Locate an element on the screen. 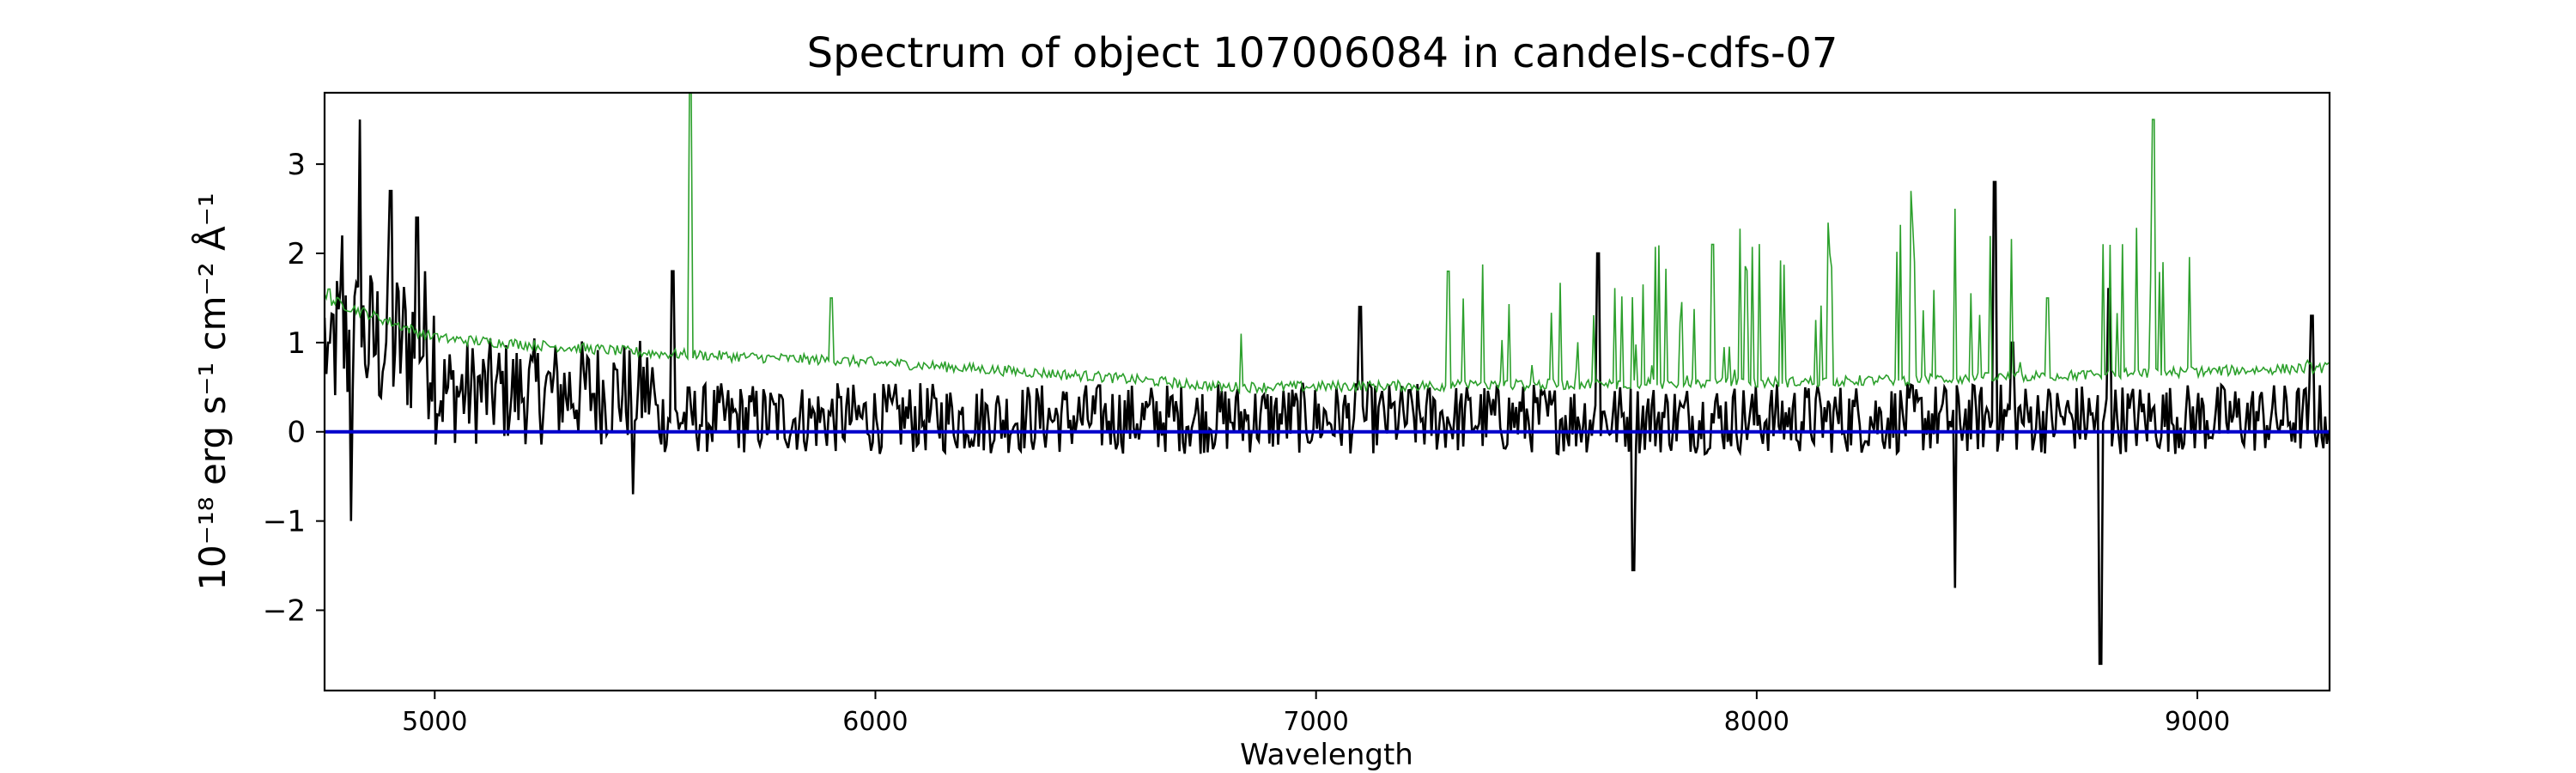 This screenshot has height=773, width=2576. x-axis: 5000 6000 7000 8000 9000 is located at coordinates (1316, 714).